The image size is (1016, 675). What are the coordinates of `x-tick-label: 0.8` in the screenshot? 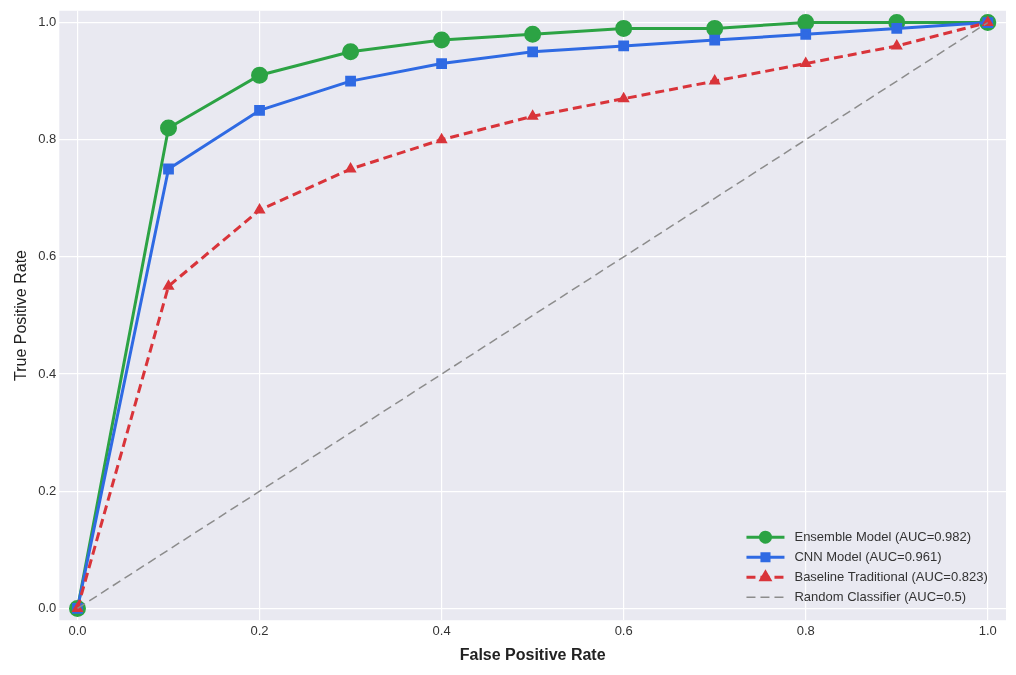 It's located at (805, 630).